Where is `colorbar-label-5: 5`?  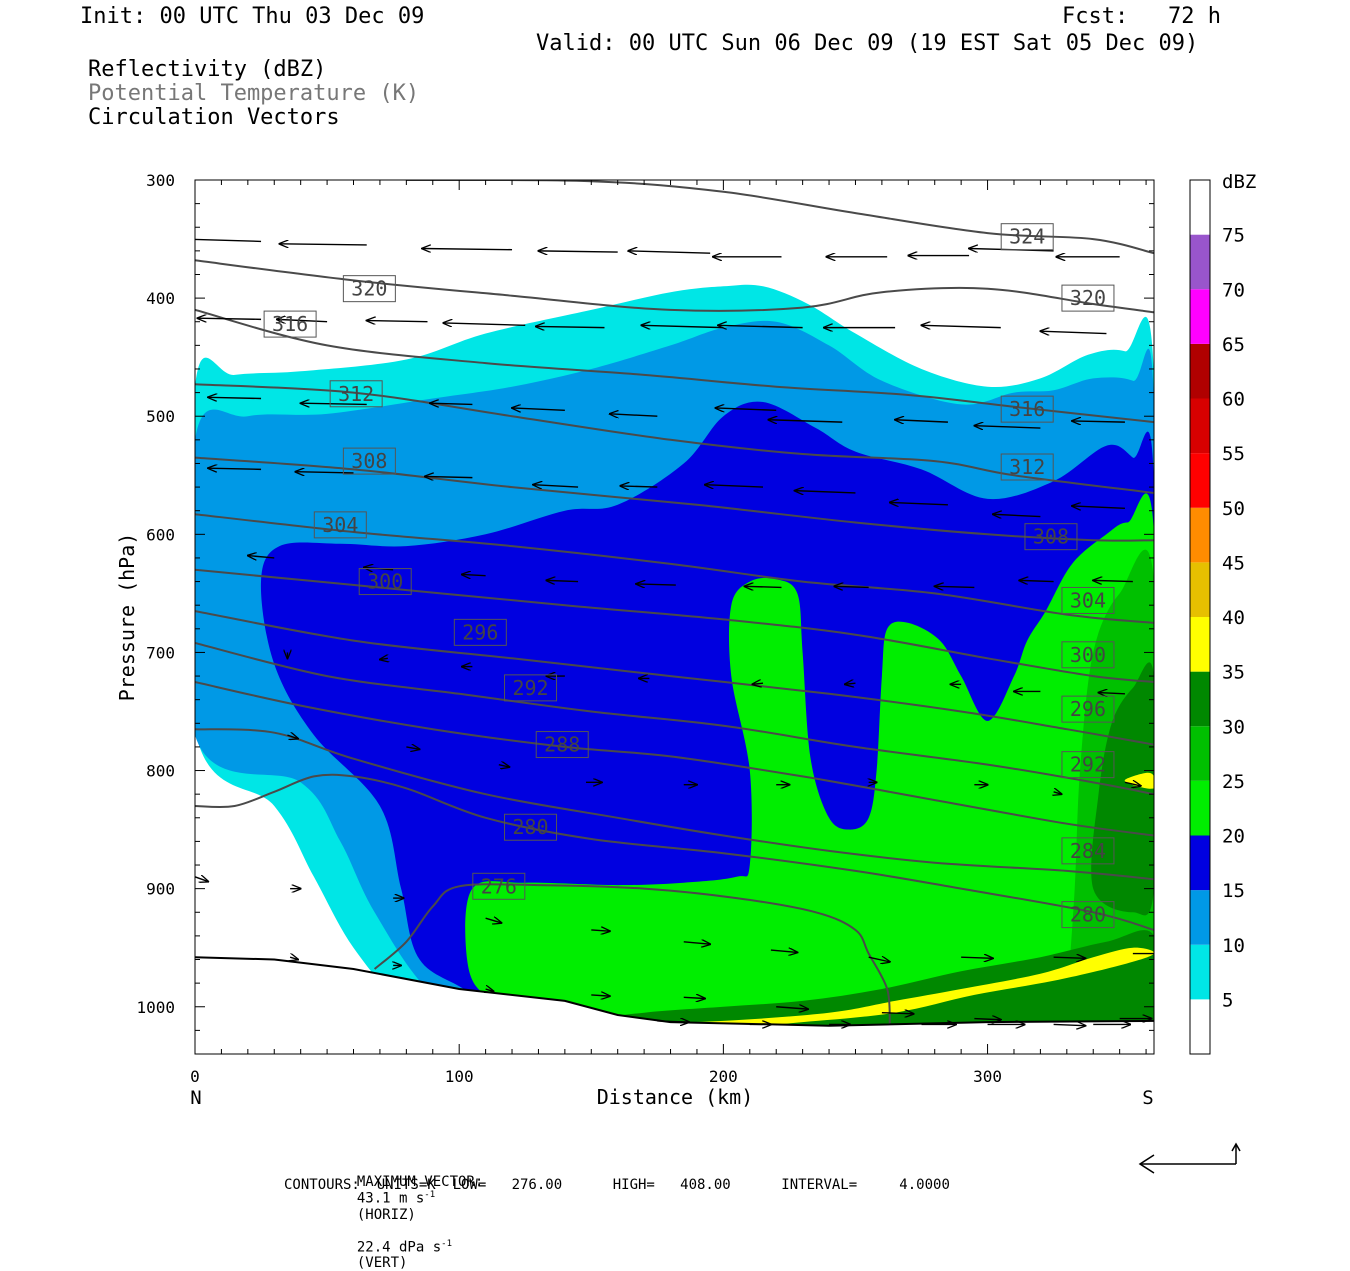 colorbar-label-5: 5 is located at coordinates (1227, 1000).